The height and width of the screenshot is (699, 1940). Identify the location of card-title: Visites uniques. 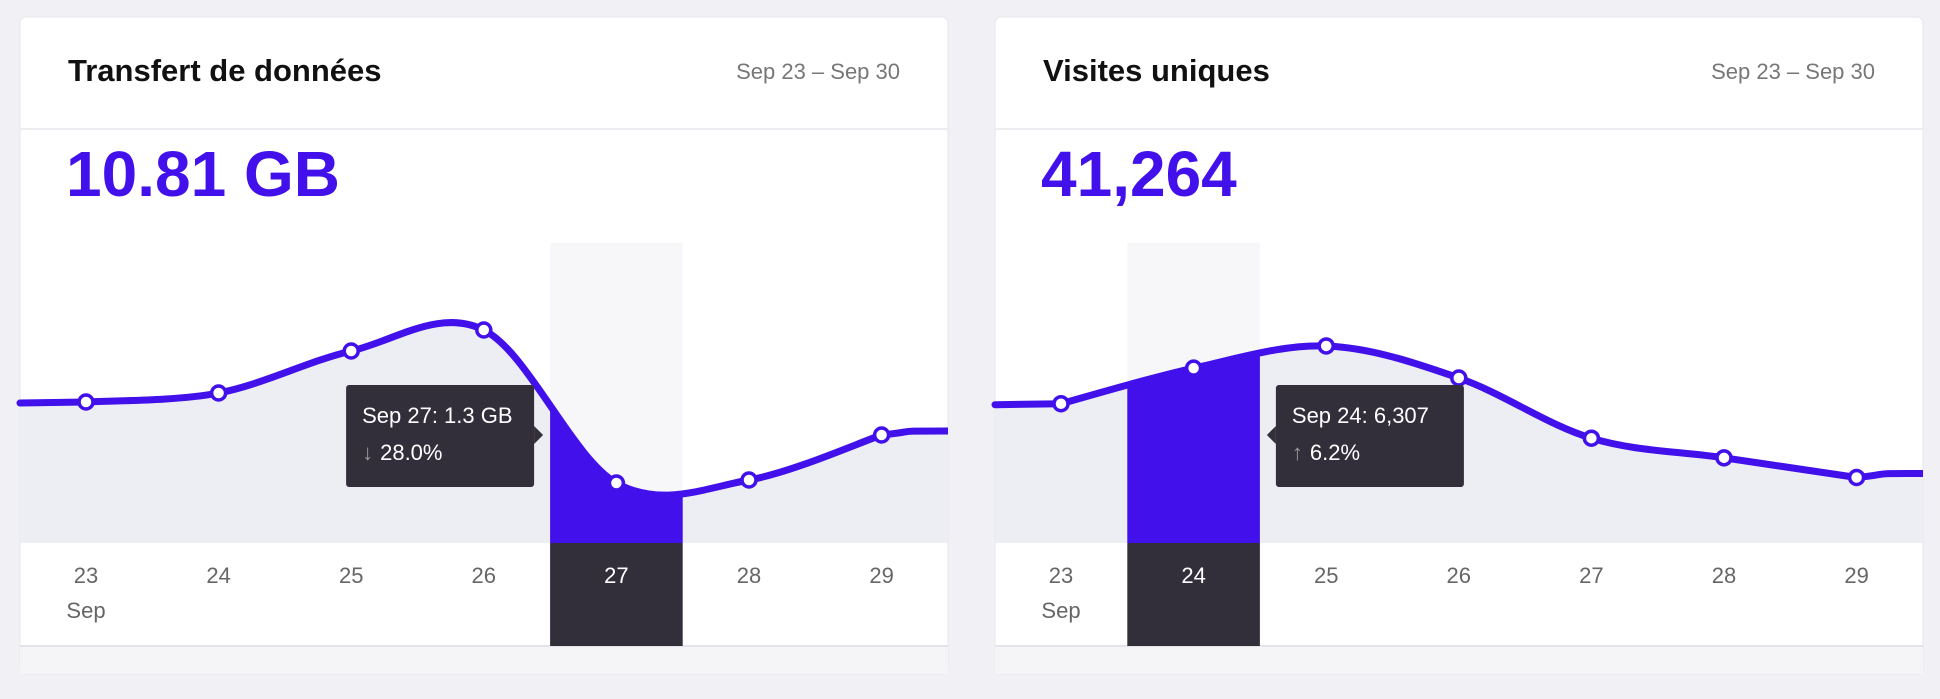
(1156, 70).